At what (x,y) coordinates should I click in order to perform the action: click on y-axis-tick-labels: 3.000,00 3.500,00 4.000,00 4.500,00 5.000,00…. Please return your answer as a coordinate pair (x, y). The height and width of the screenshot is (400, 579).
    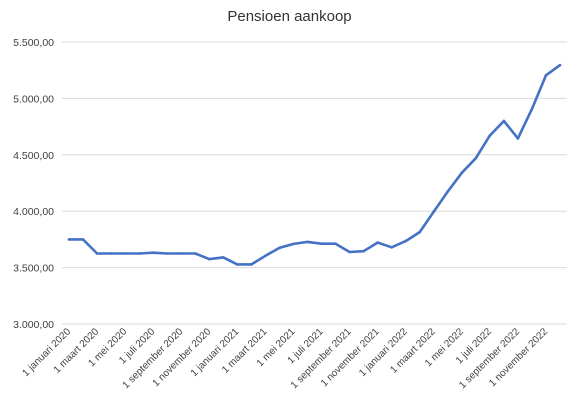
    Looking at the image, I should click on (33, 184).